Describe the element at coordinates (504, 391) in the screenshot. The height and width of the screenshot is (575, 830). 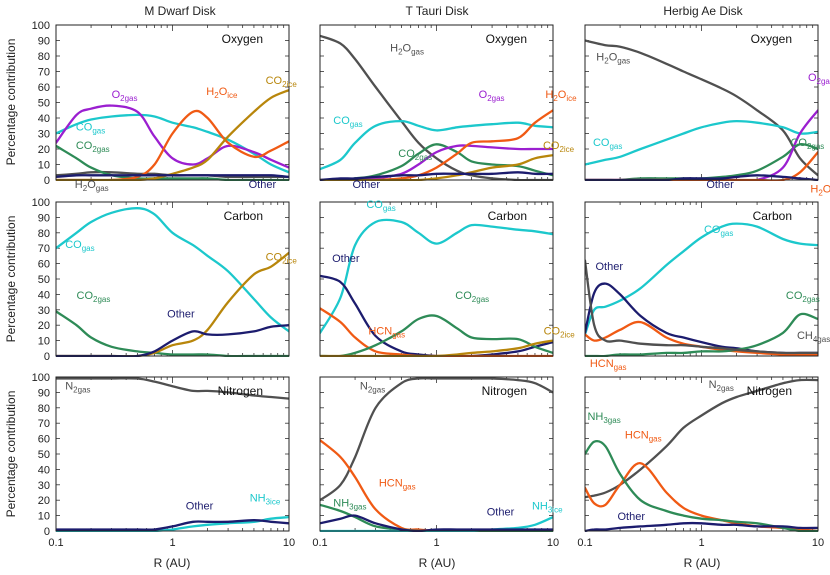
I see `element-label: Nitrogen` at that location.